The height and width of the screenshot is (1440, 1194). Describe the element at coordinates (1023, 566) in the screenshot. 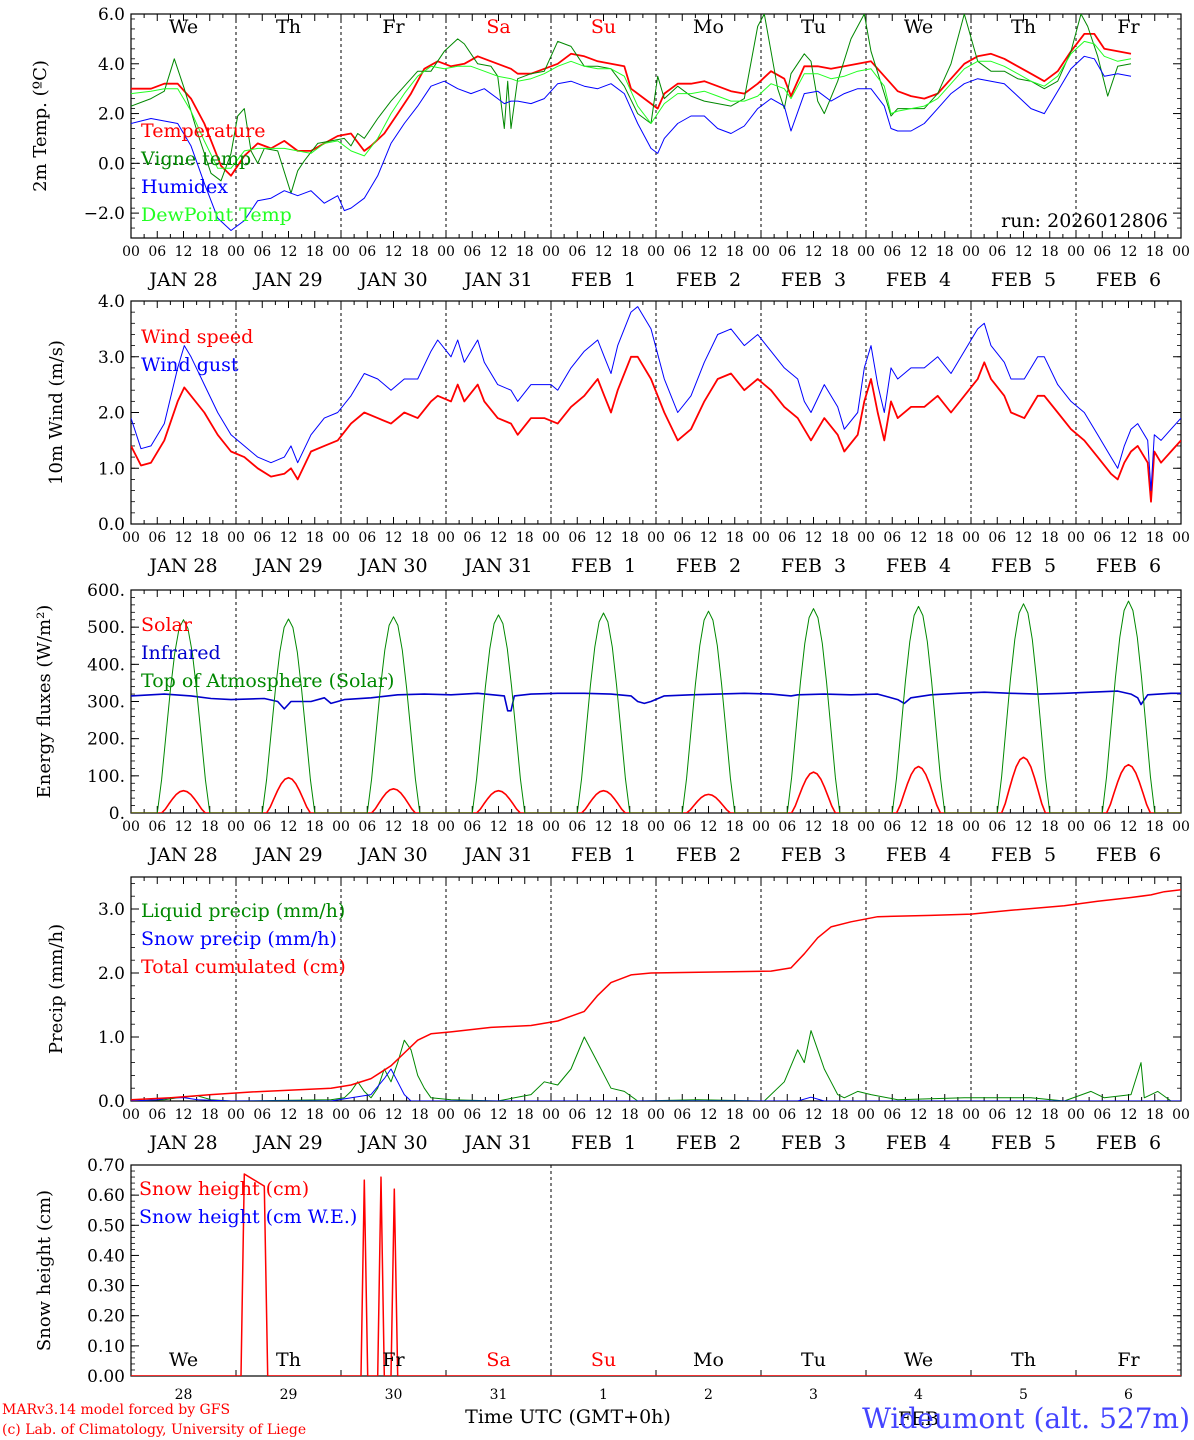

I see `date-label: FEB 5` at that location.